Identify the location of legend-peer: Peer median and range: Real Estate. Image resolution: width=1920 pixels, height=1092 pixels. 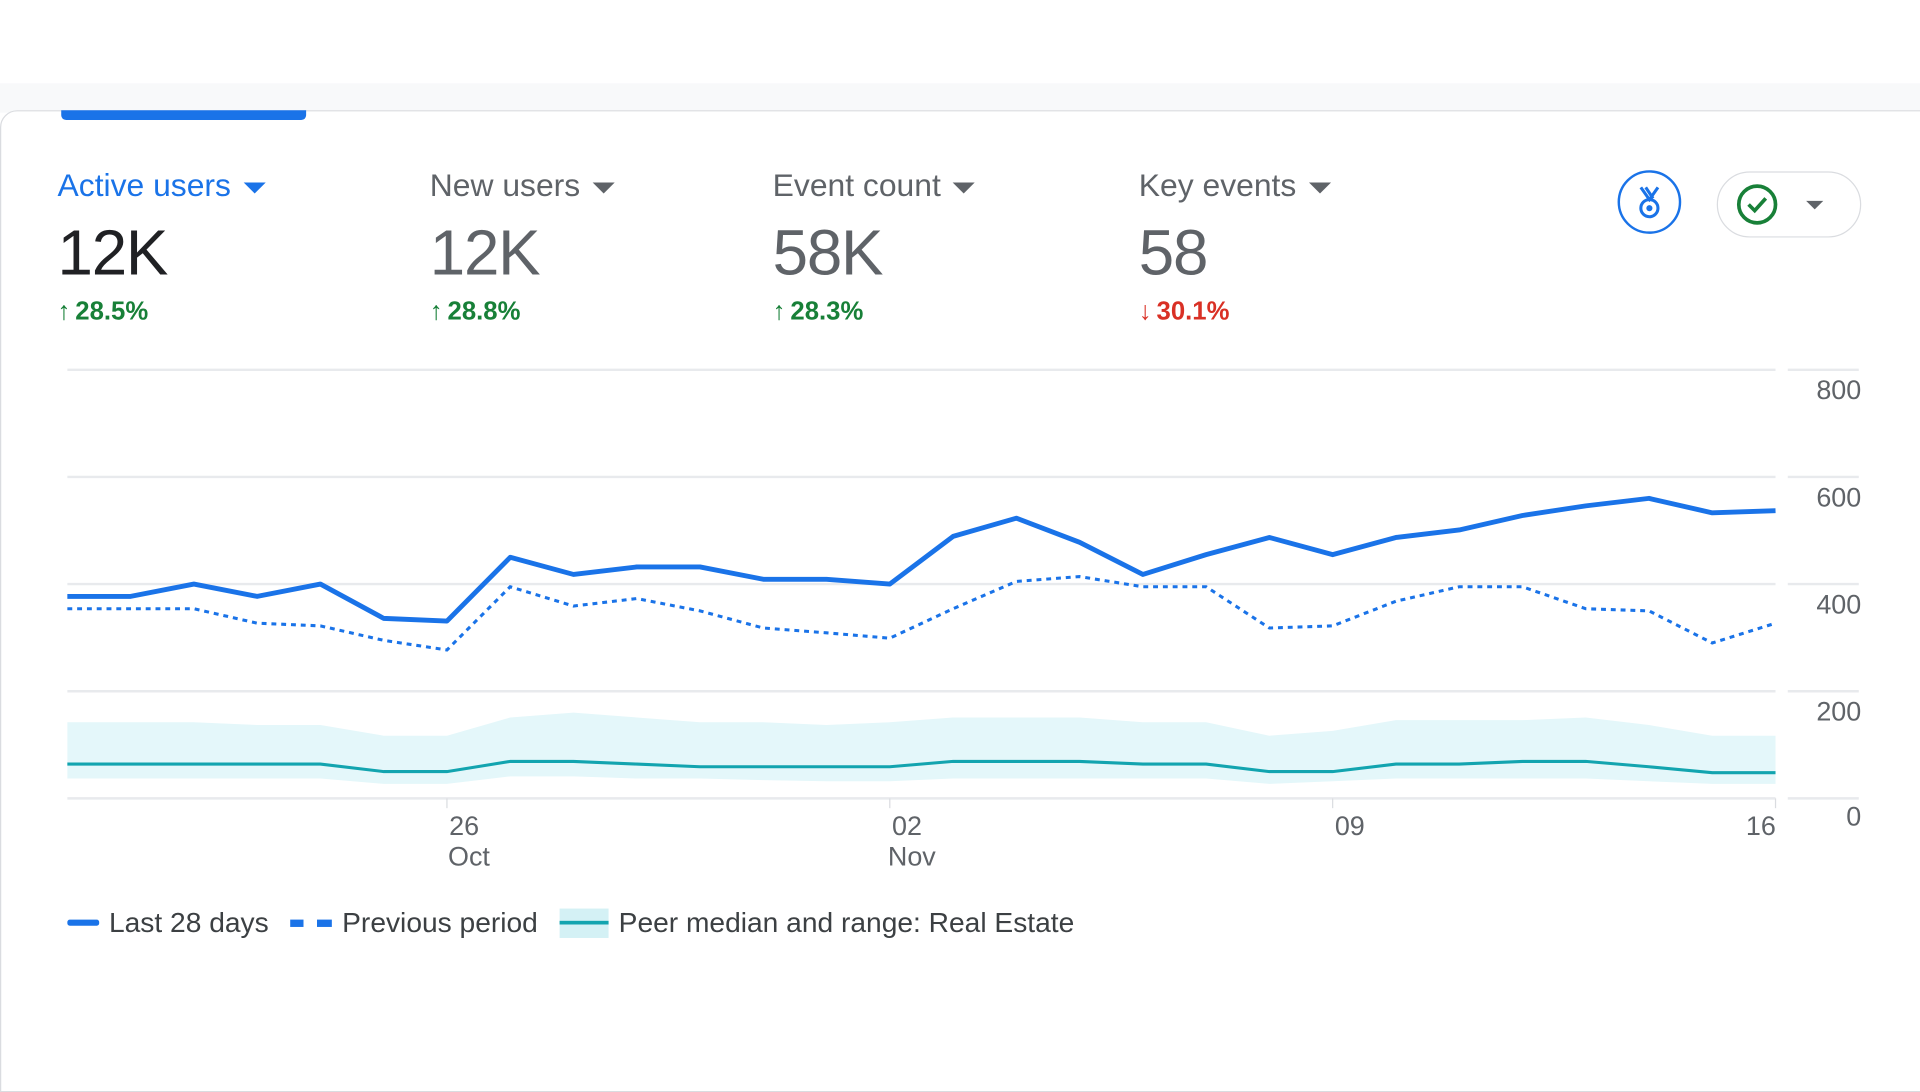
(817, 922).